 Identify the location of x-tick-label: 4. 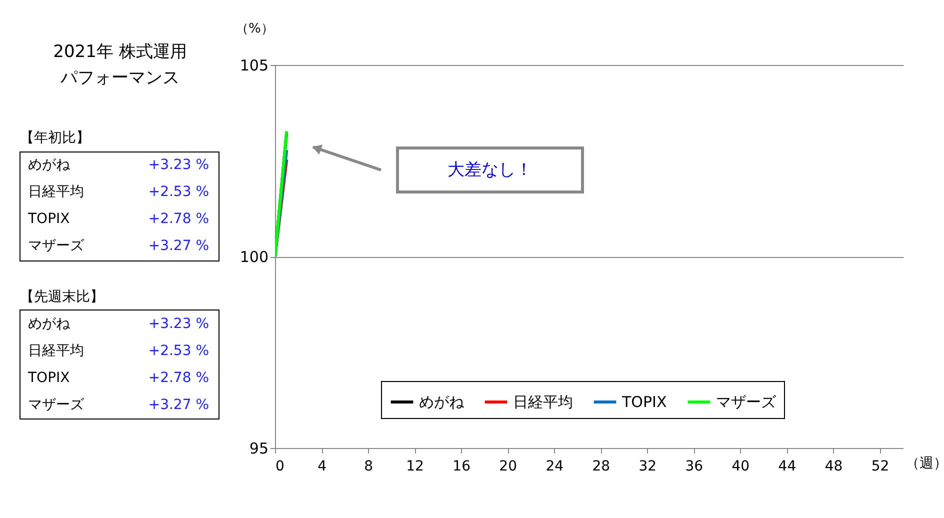
(322, 466).